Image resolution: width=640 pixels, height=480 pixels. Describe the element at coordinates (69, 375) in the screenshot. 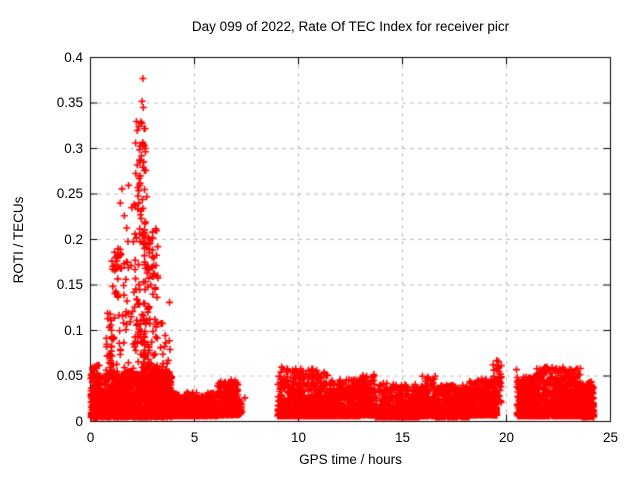

I see `y-tick-label: 0.05` at that location.